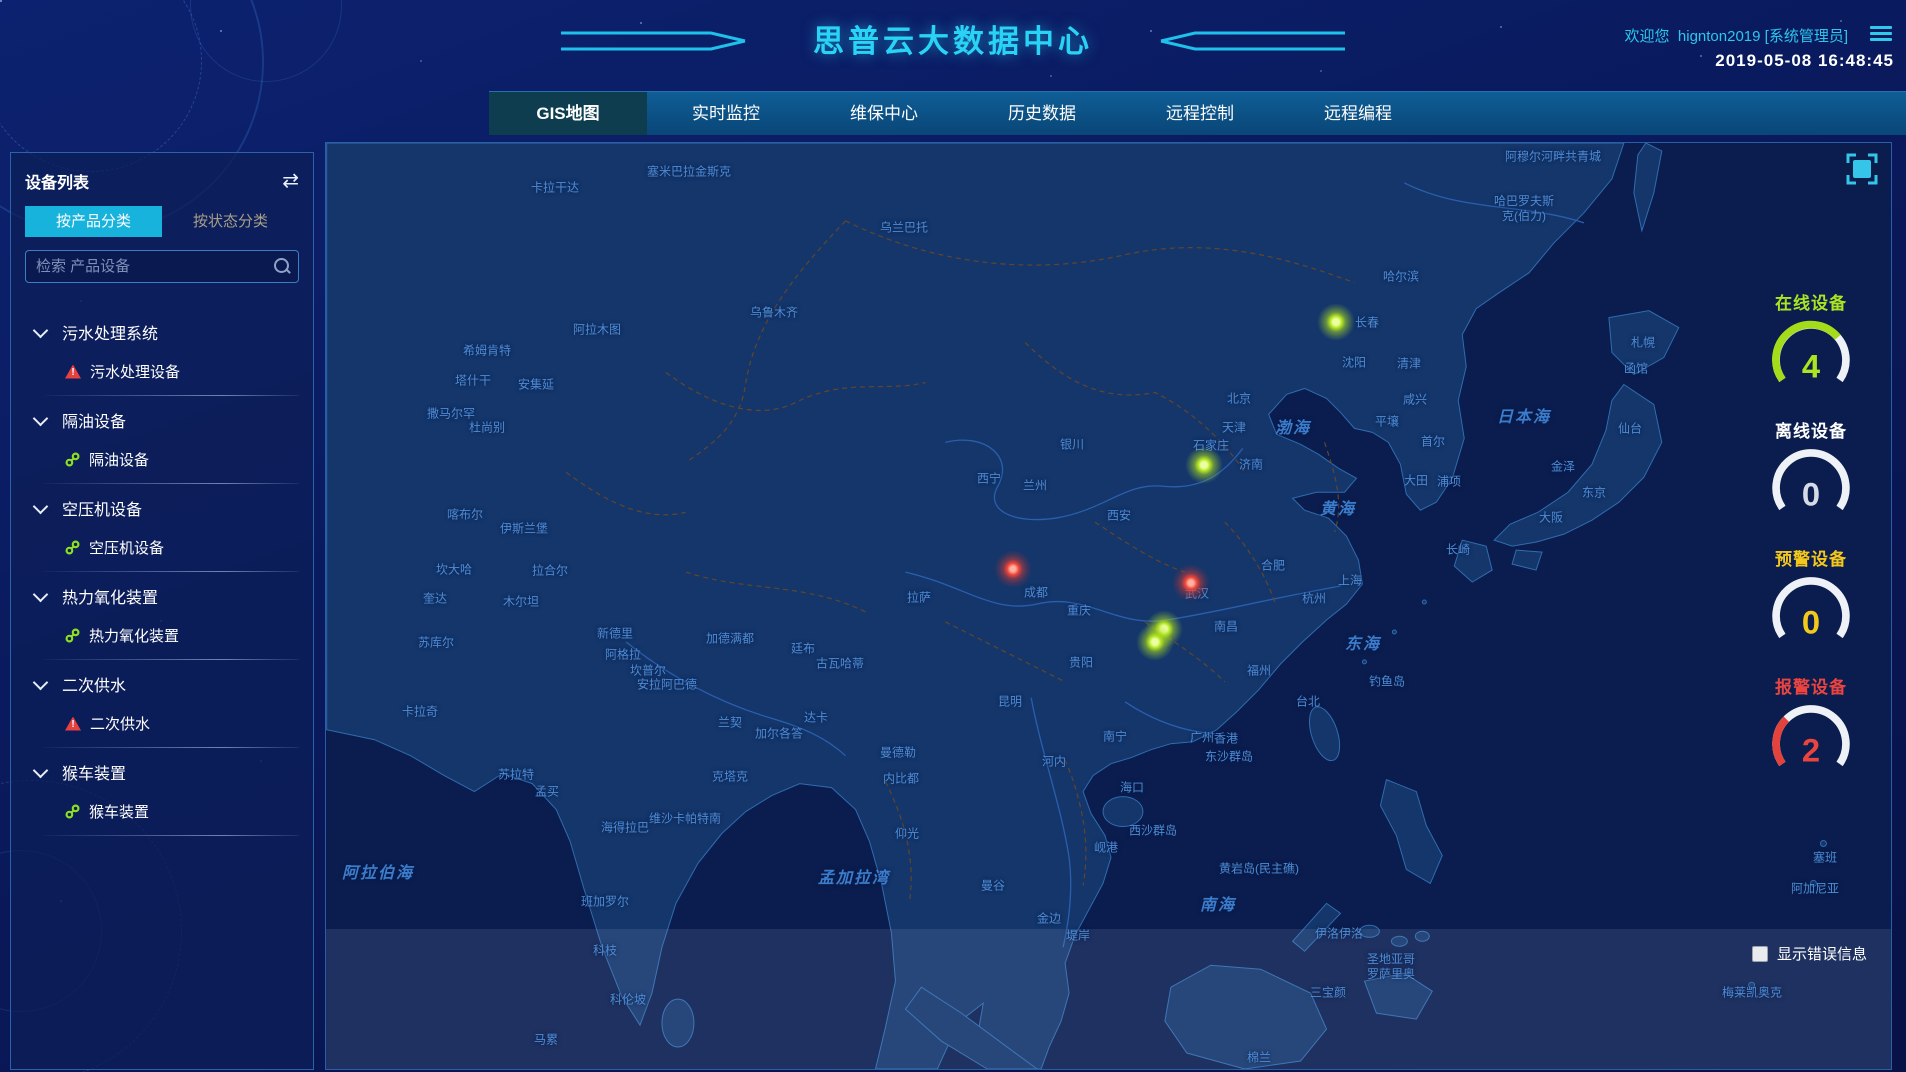 This screenshot has width=1906, height=1072. I want to click on gauge-title: 报警设备, so click(1811, 687).